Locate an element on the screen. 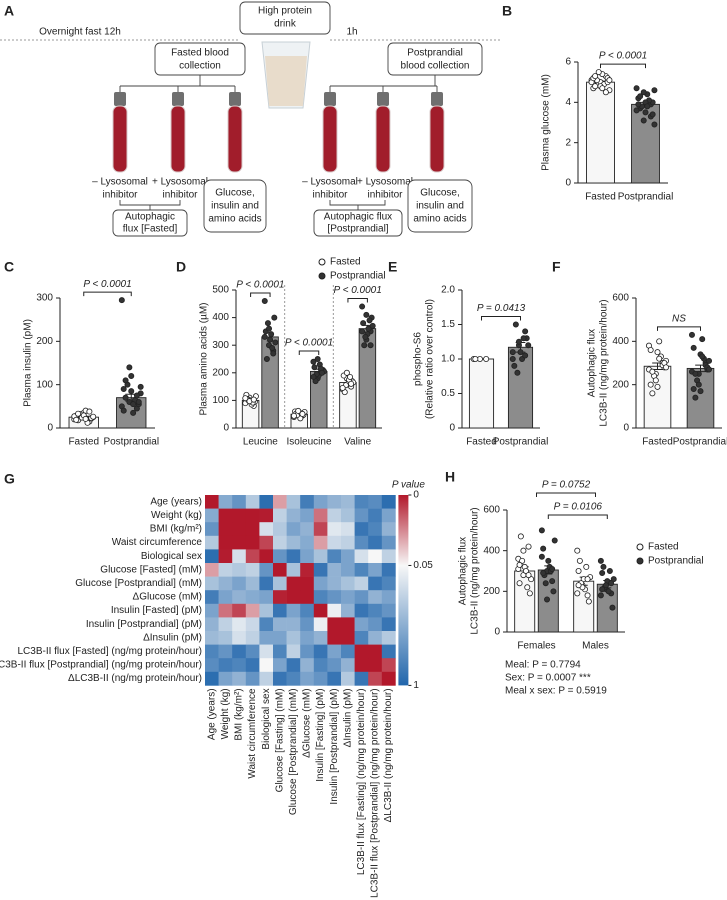  box-text: High protein is located at coordinates (285, 11).